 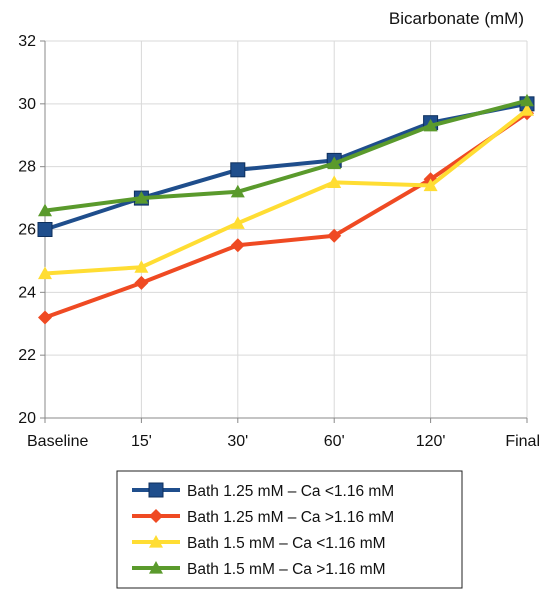 I want to click on y-tick-label: 22, so click(x=27, y=355).